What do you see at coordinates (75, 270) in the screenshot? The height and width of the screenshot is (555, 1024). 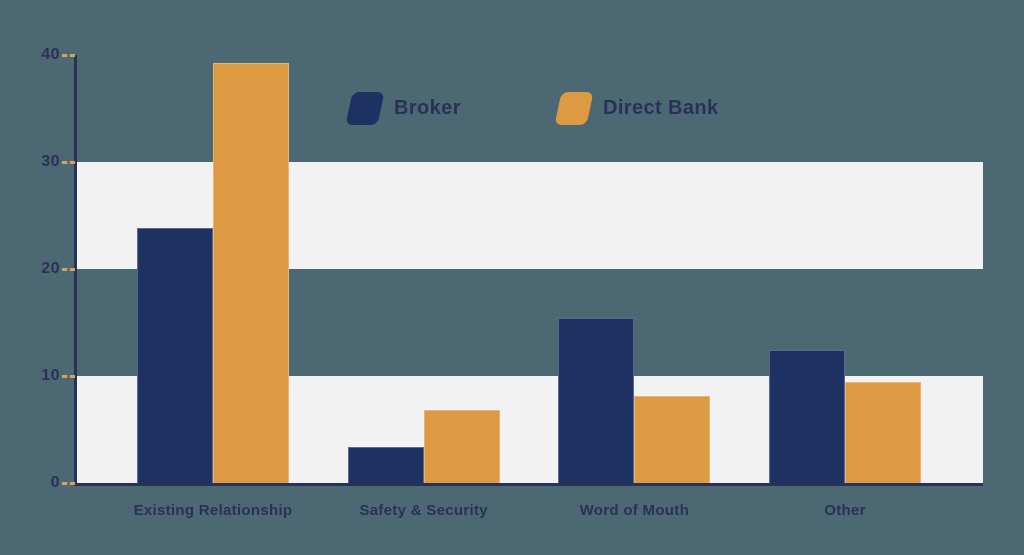 I see `y-axis` at bounding box center [75, 270].